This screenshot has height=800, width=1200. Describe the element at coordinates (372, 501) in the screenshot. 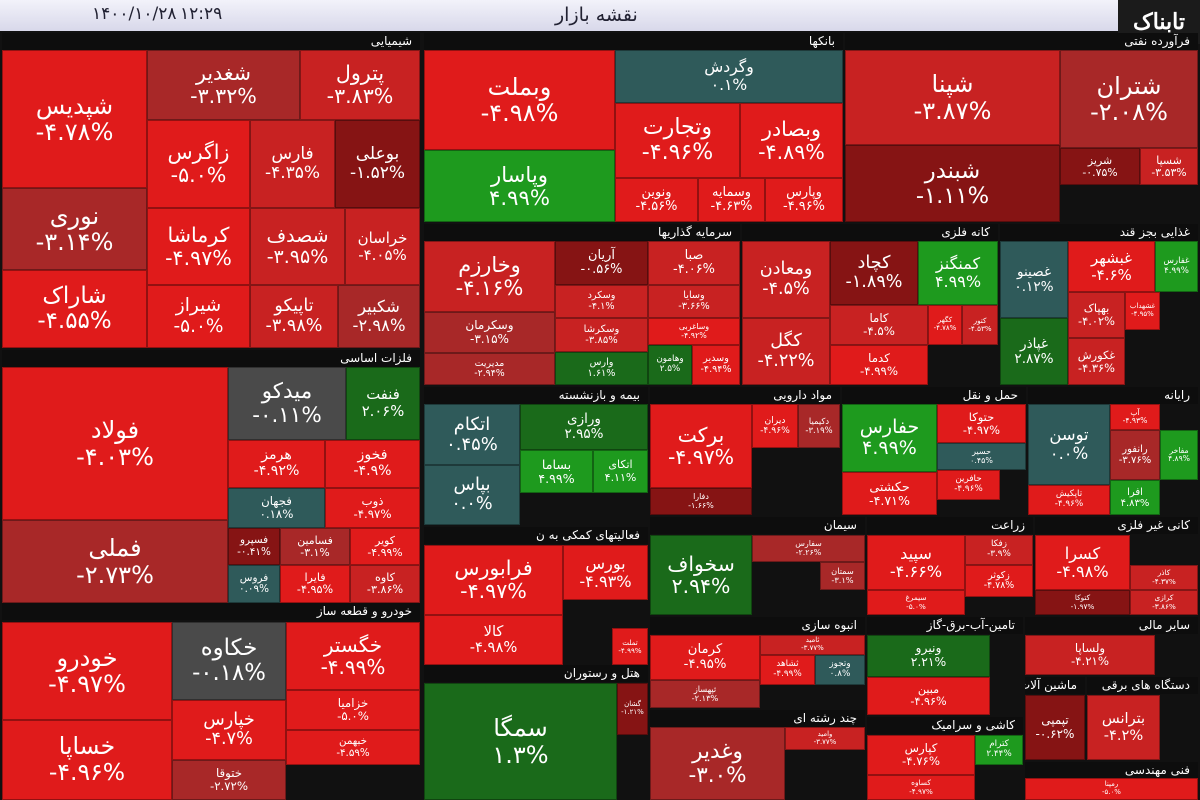

I see `stock-symbol: ذوب` at that location.